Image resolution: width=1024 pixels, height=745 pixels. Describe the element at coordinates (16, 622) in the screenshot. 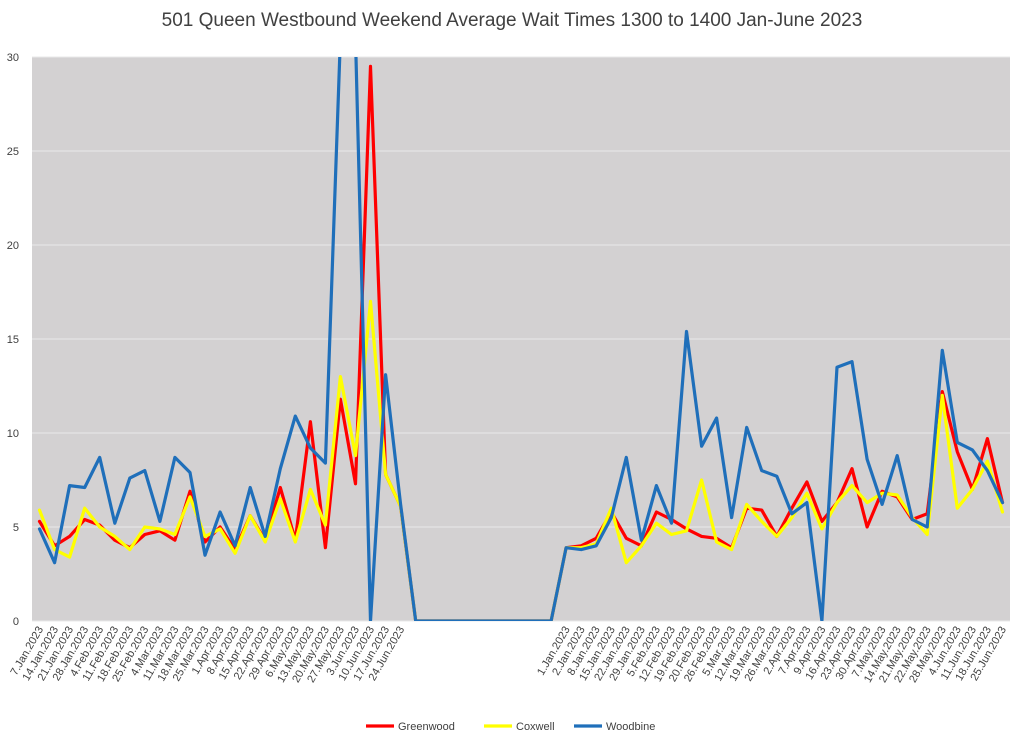

I see `y-tick-label: 0` at that location.